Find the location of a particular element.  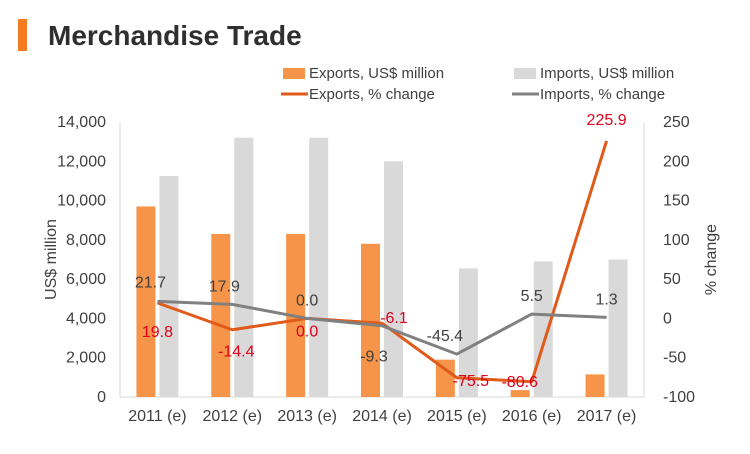

imports-change-line is located at coordinates (382, 327).